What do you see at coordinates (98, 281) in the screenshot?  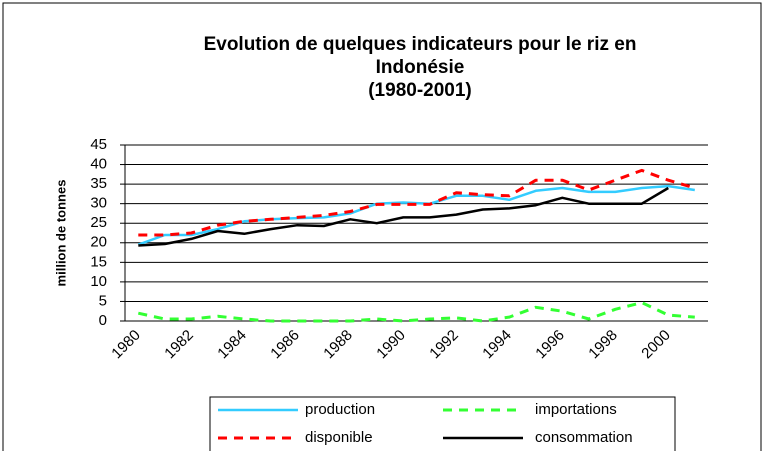 I see `y-tick-label: 10` at bounding box center [98, 281].